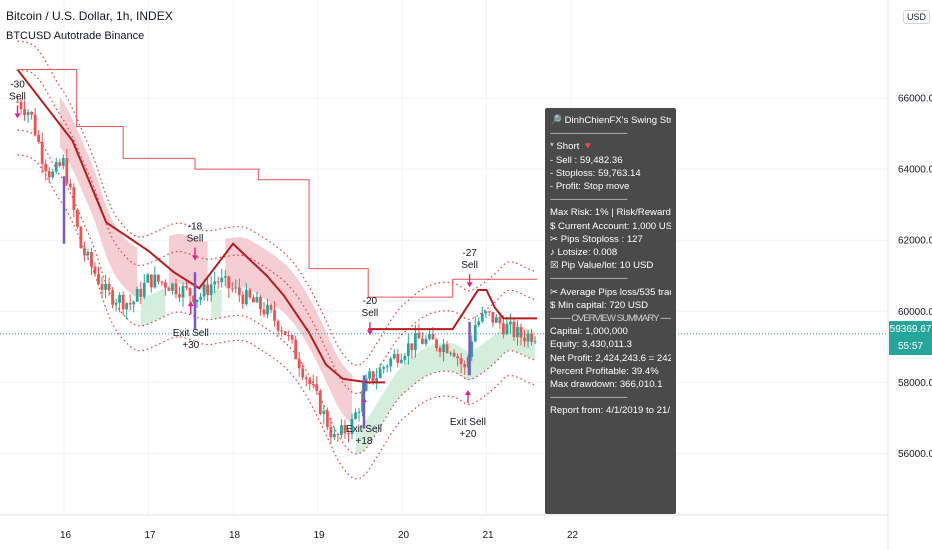  Describe the element at coordinates (586, 160) in the screenshot. I see `info-line: - Sell : 59,482.36` at that location.